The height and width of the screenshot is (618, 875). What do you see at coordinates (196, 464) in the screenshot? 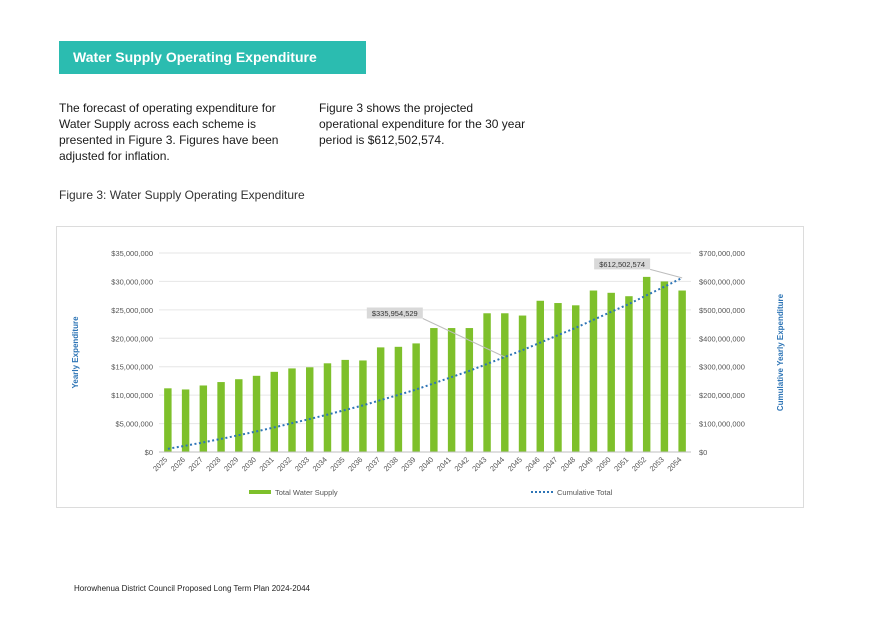
I see `x-tick-label: 2027` at bounding box center [196, 464].